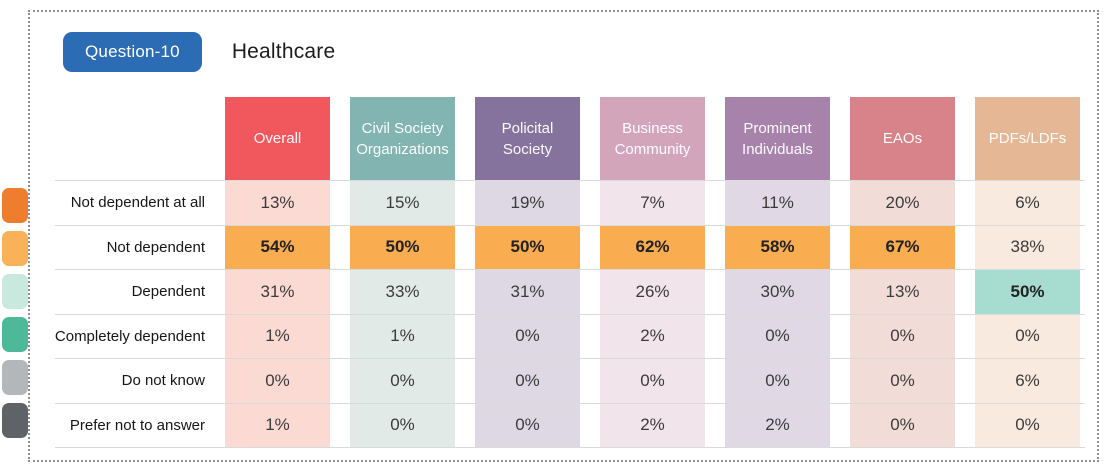 This screenshot has height=473, width=1110. I want to click on row-label: Do not know, so click(163, 381).